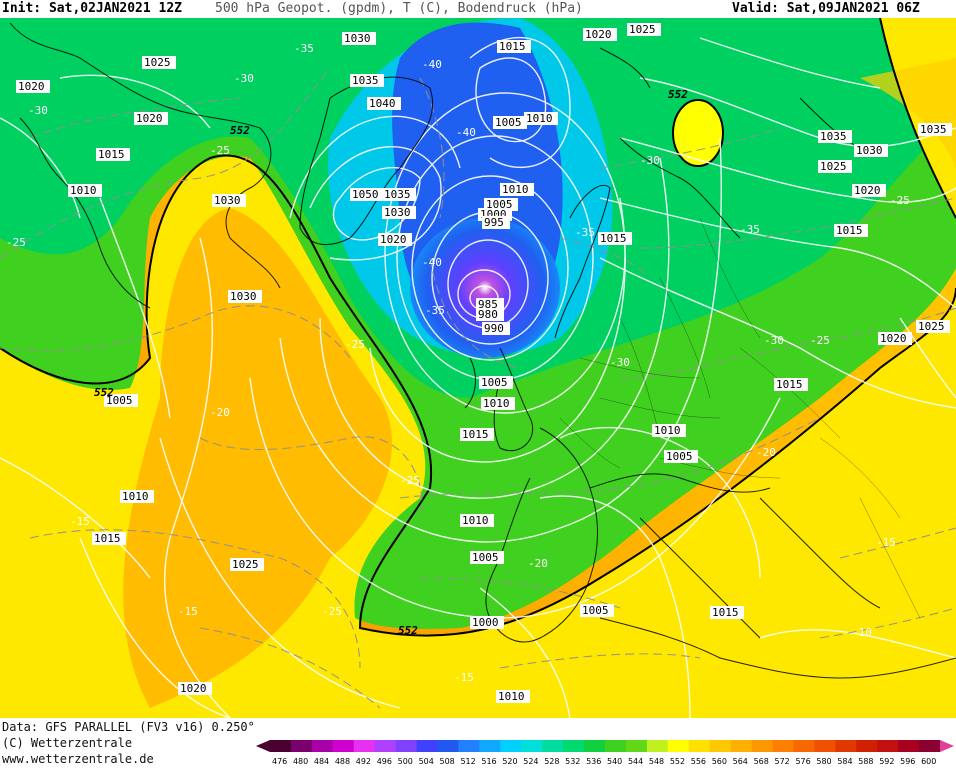  I want to click on svg-text: -20, so click(538, 563).